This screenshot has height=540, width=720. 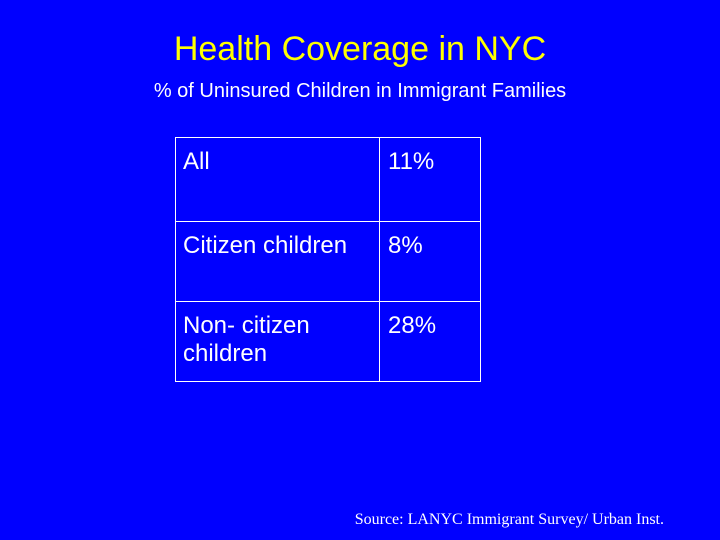 I want to click on row-label: Non- citizen children, so click(x=278, y=341).